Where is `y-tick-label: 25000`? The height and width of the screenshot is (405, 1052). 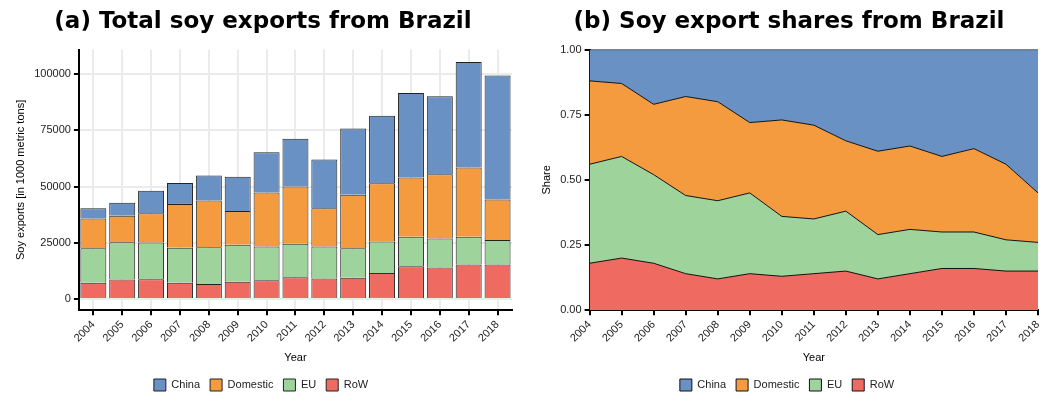 y-tick-label: 25000 is located at coordinates (55, 241).